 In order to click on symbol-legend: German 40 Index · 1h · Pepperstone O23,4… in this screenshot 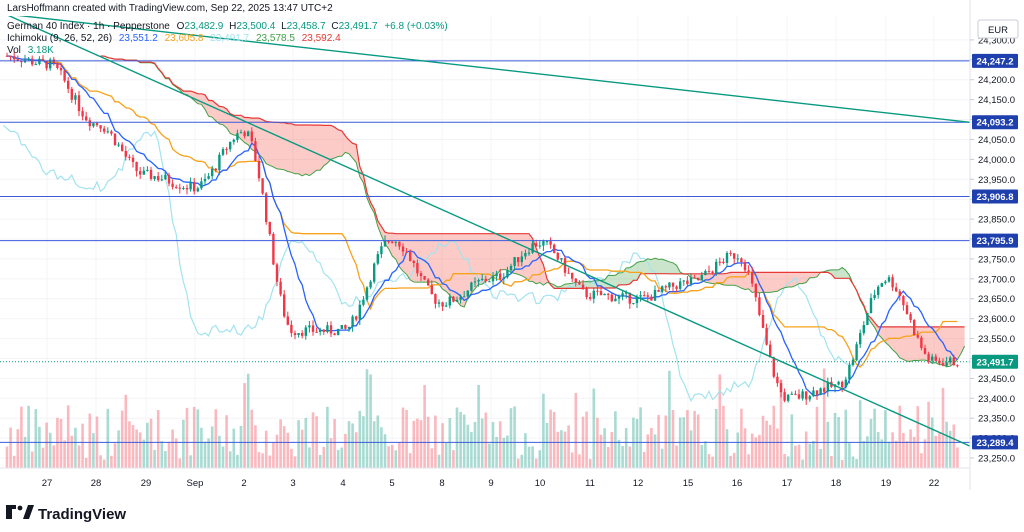, I will do `click(227, 26)`.